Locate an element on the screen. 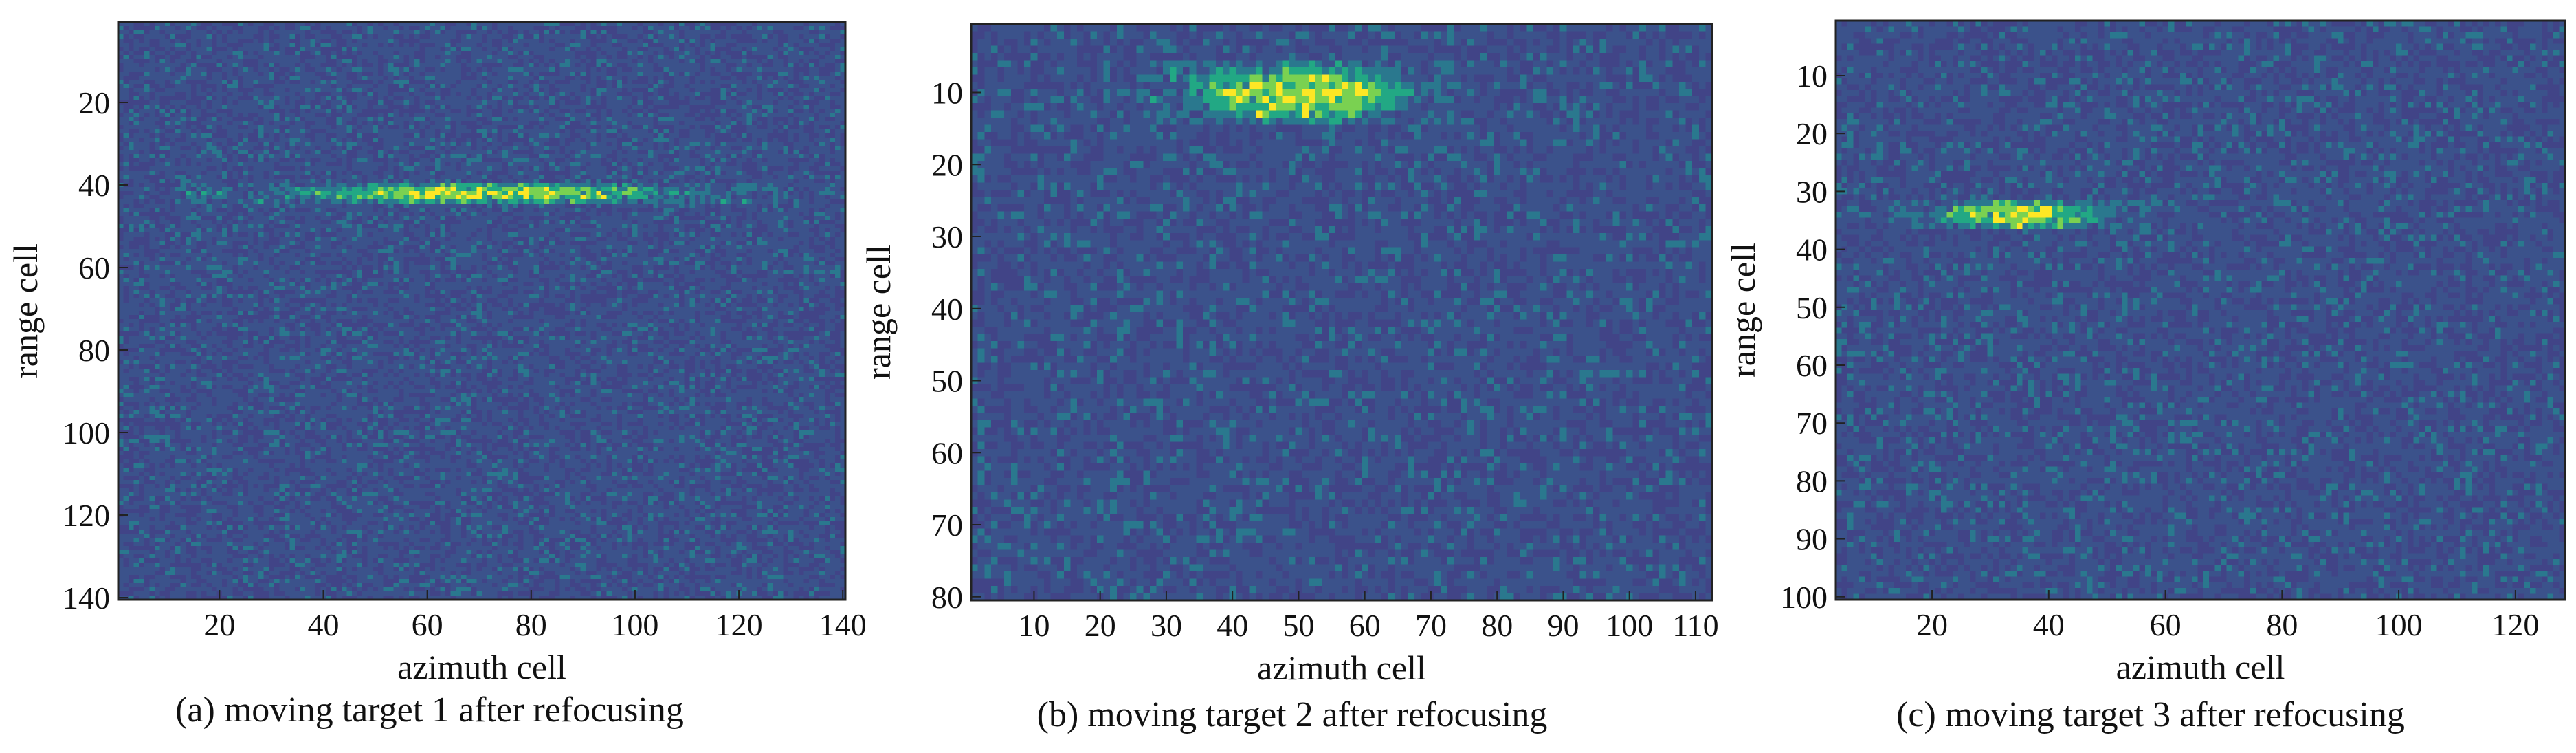 The height and width of the screenshot is (753, 2576). caption-c: (c) moving target 3 after refocusing is located at coordinates (2150, 714).